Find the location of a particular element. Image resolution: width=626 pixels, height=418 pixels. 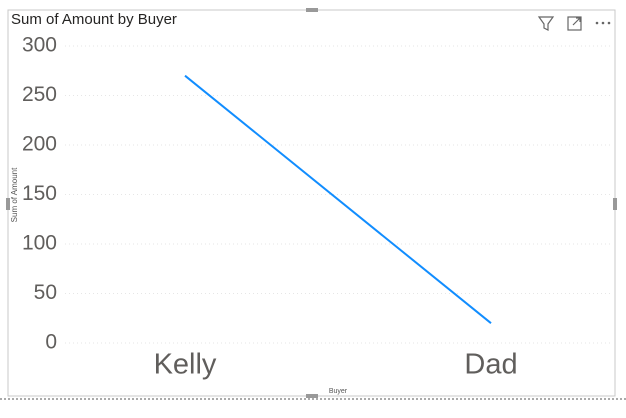

y-tick-label: 200 is located at coordinates (39, 144).